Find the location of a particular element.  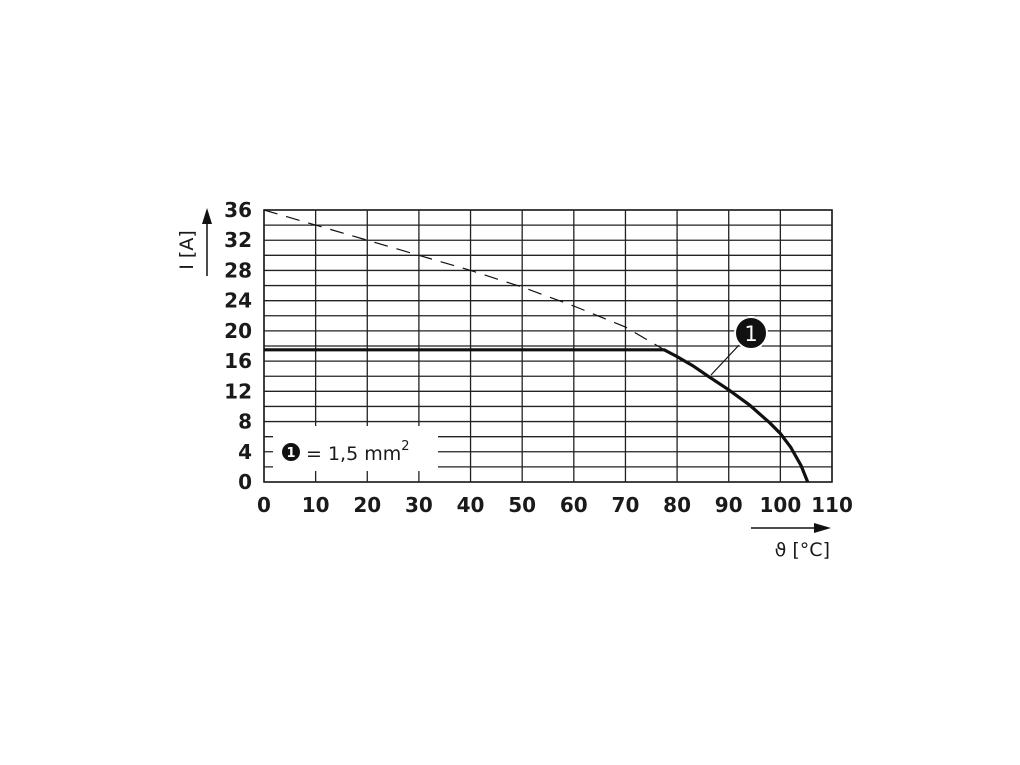

legend-box: 1 = 1,5 mm2 is located at coordinates (355, 448).